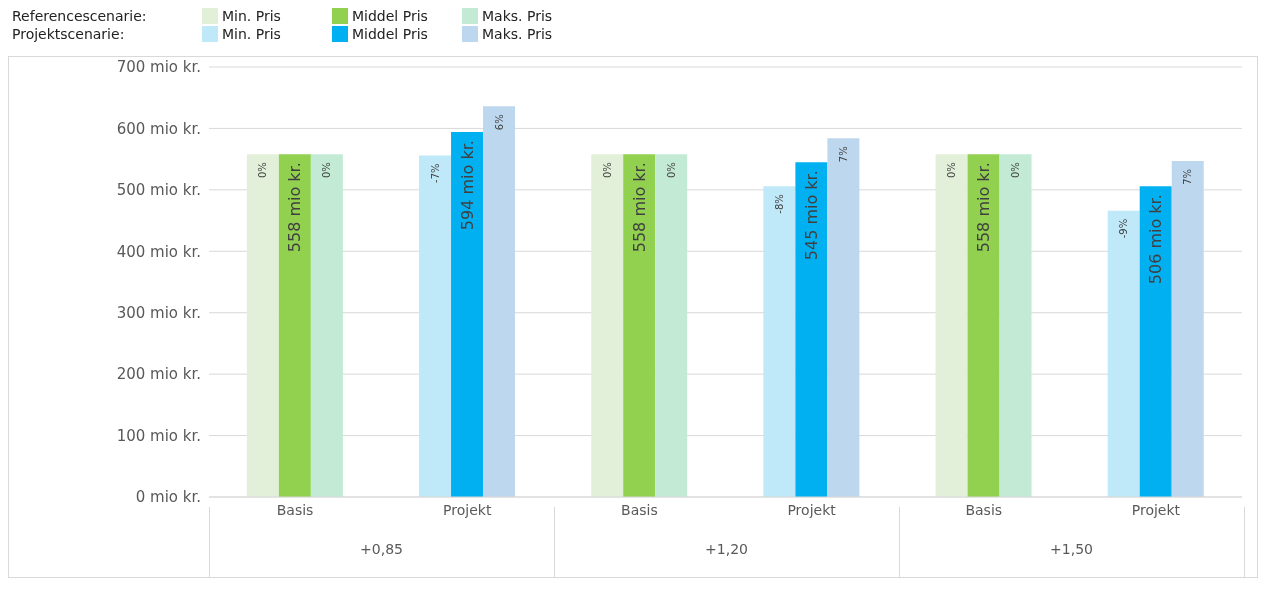  What do you see at coordinates (158, 435) in the screenshot?
I see `y-tick-label: 100 mio kr.` at bounding box center [158, 435].